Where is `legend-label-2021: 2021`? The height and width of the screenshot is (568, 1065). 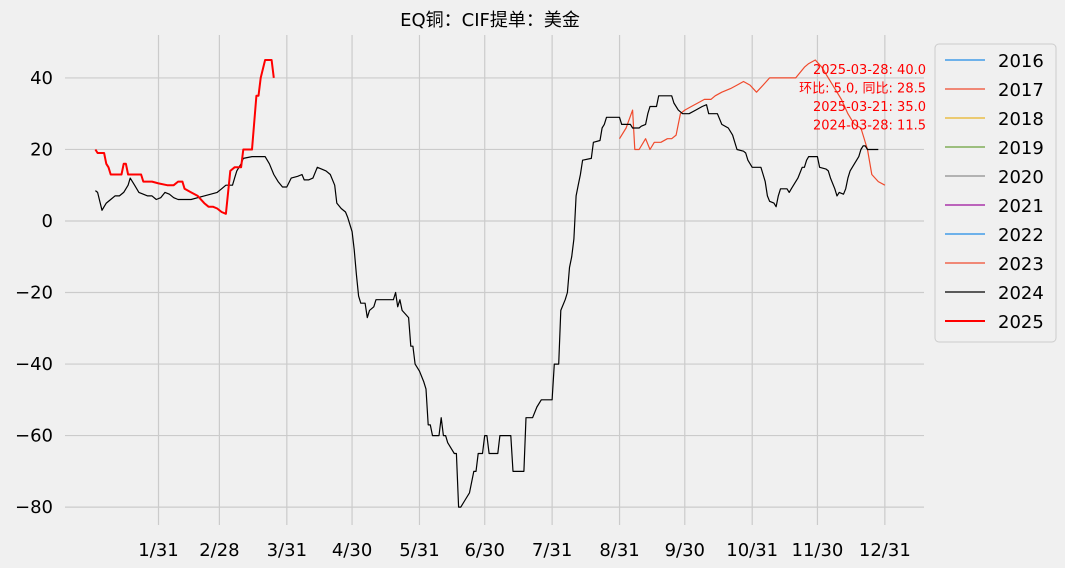
legend-label-2021: 2021 is located at coordinates (1021, 206).